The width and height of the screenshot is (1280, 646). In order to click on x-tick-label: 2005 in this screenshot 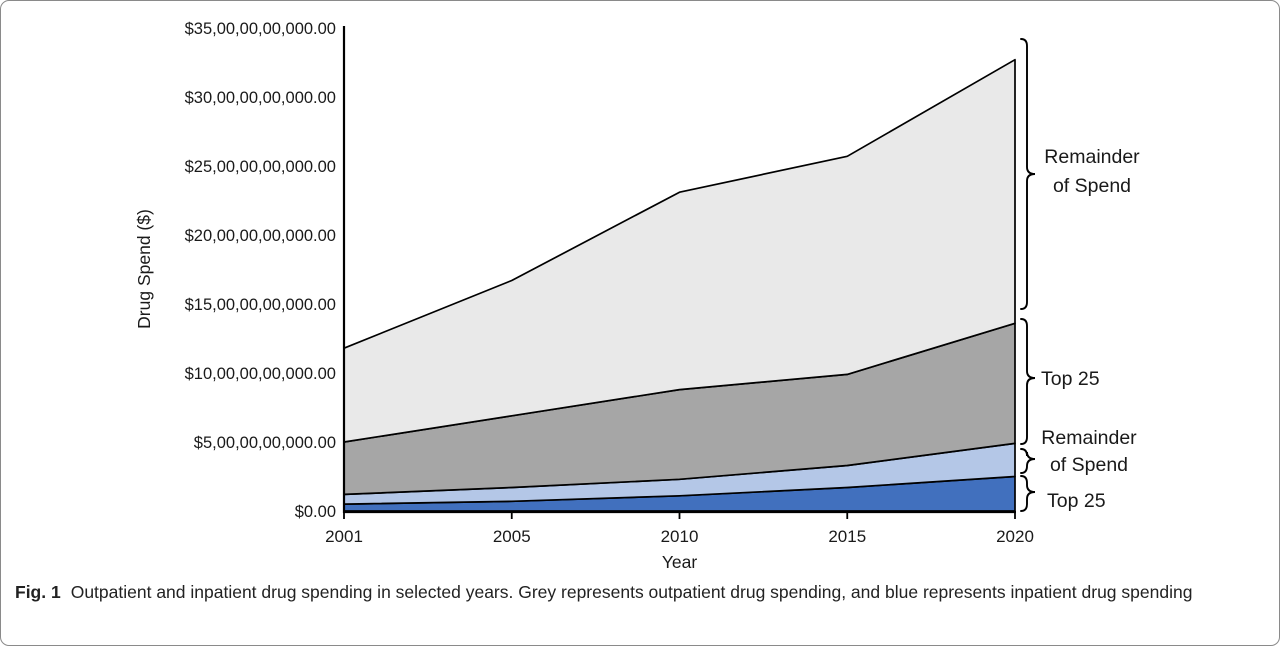, I will do `click(512, 536)`.